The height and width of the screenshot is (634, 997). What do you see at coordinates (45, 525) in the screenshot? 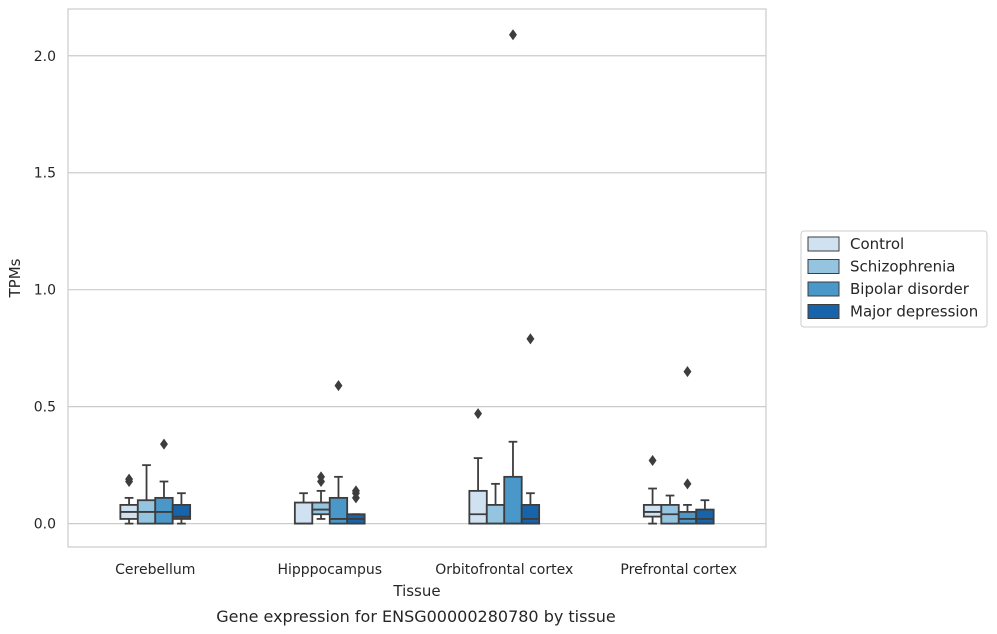
I see `y-tick-label: 0.0` at bounding box center [45, 525].